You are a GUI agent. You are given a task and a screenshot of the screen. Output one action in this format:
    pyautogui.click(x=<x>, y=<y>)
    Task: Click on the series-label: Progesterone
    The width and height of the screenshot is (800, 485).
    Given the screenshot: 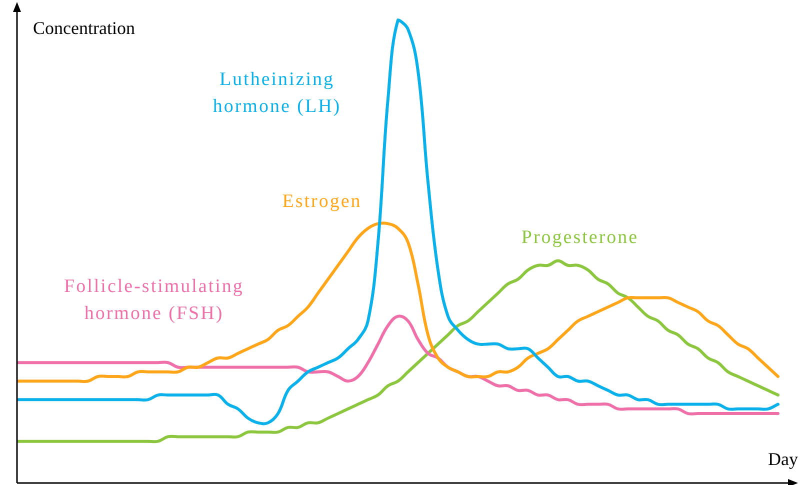 What is the action you would take?
    pyautogui.click(x=580, y=238)
    